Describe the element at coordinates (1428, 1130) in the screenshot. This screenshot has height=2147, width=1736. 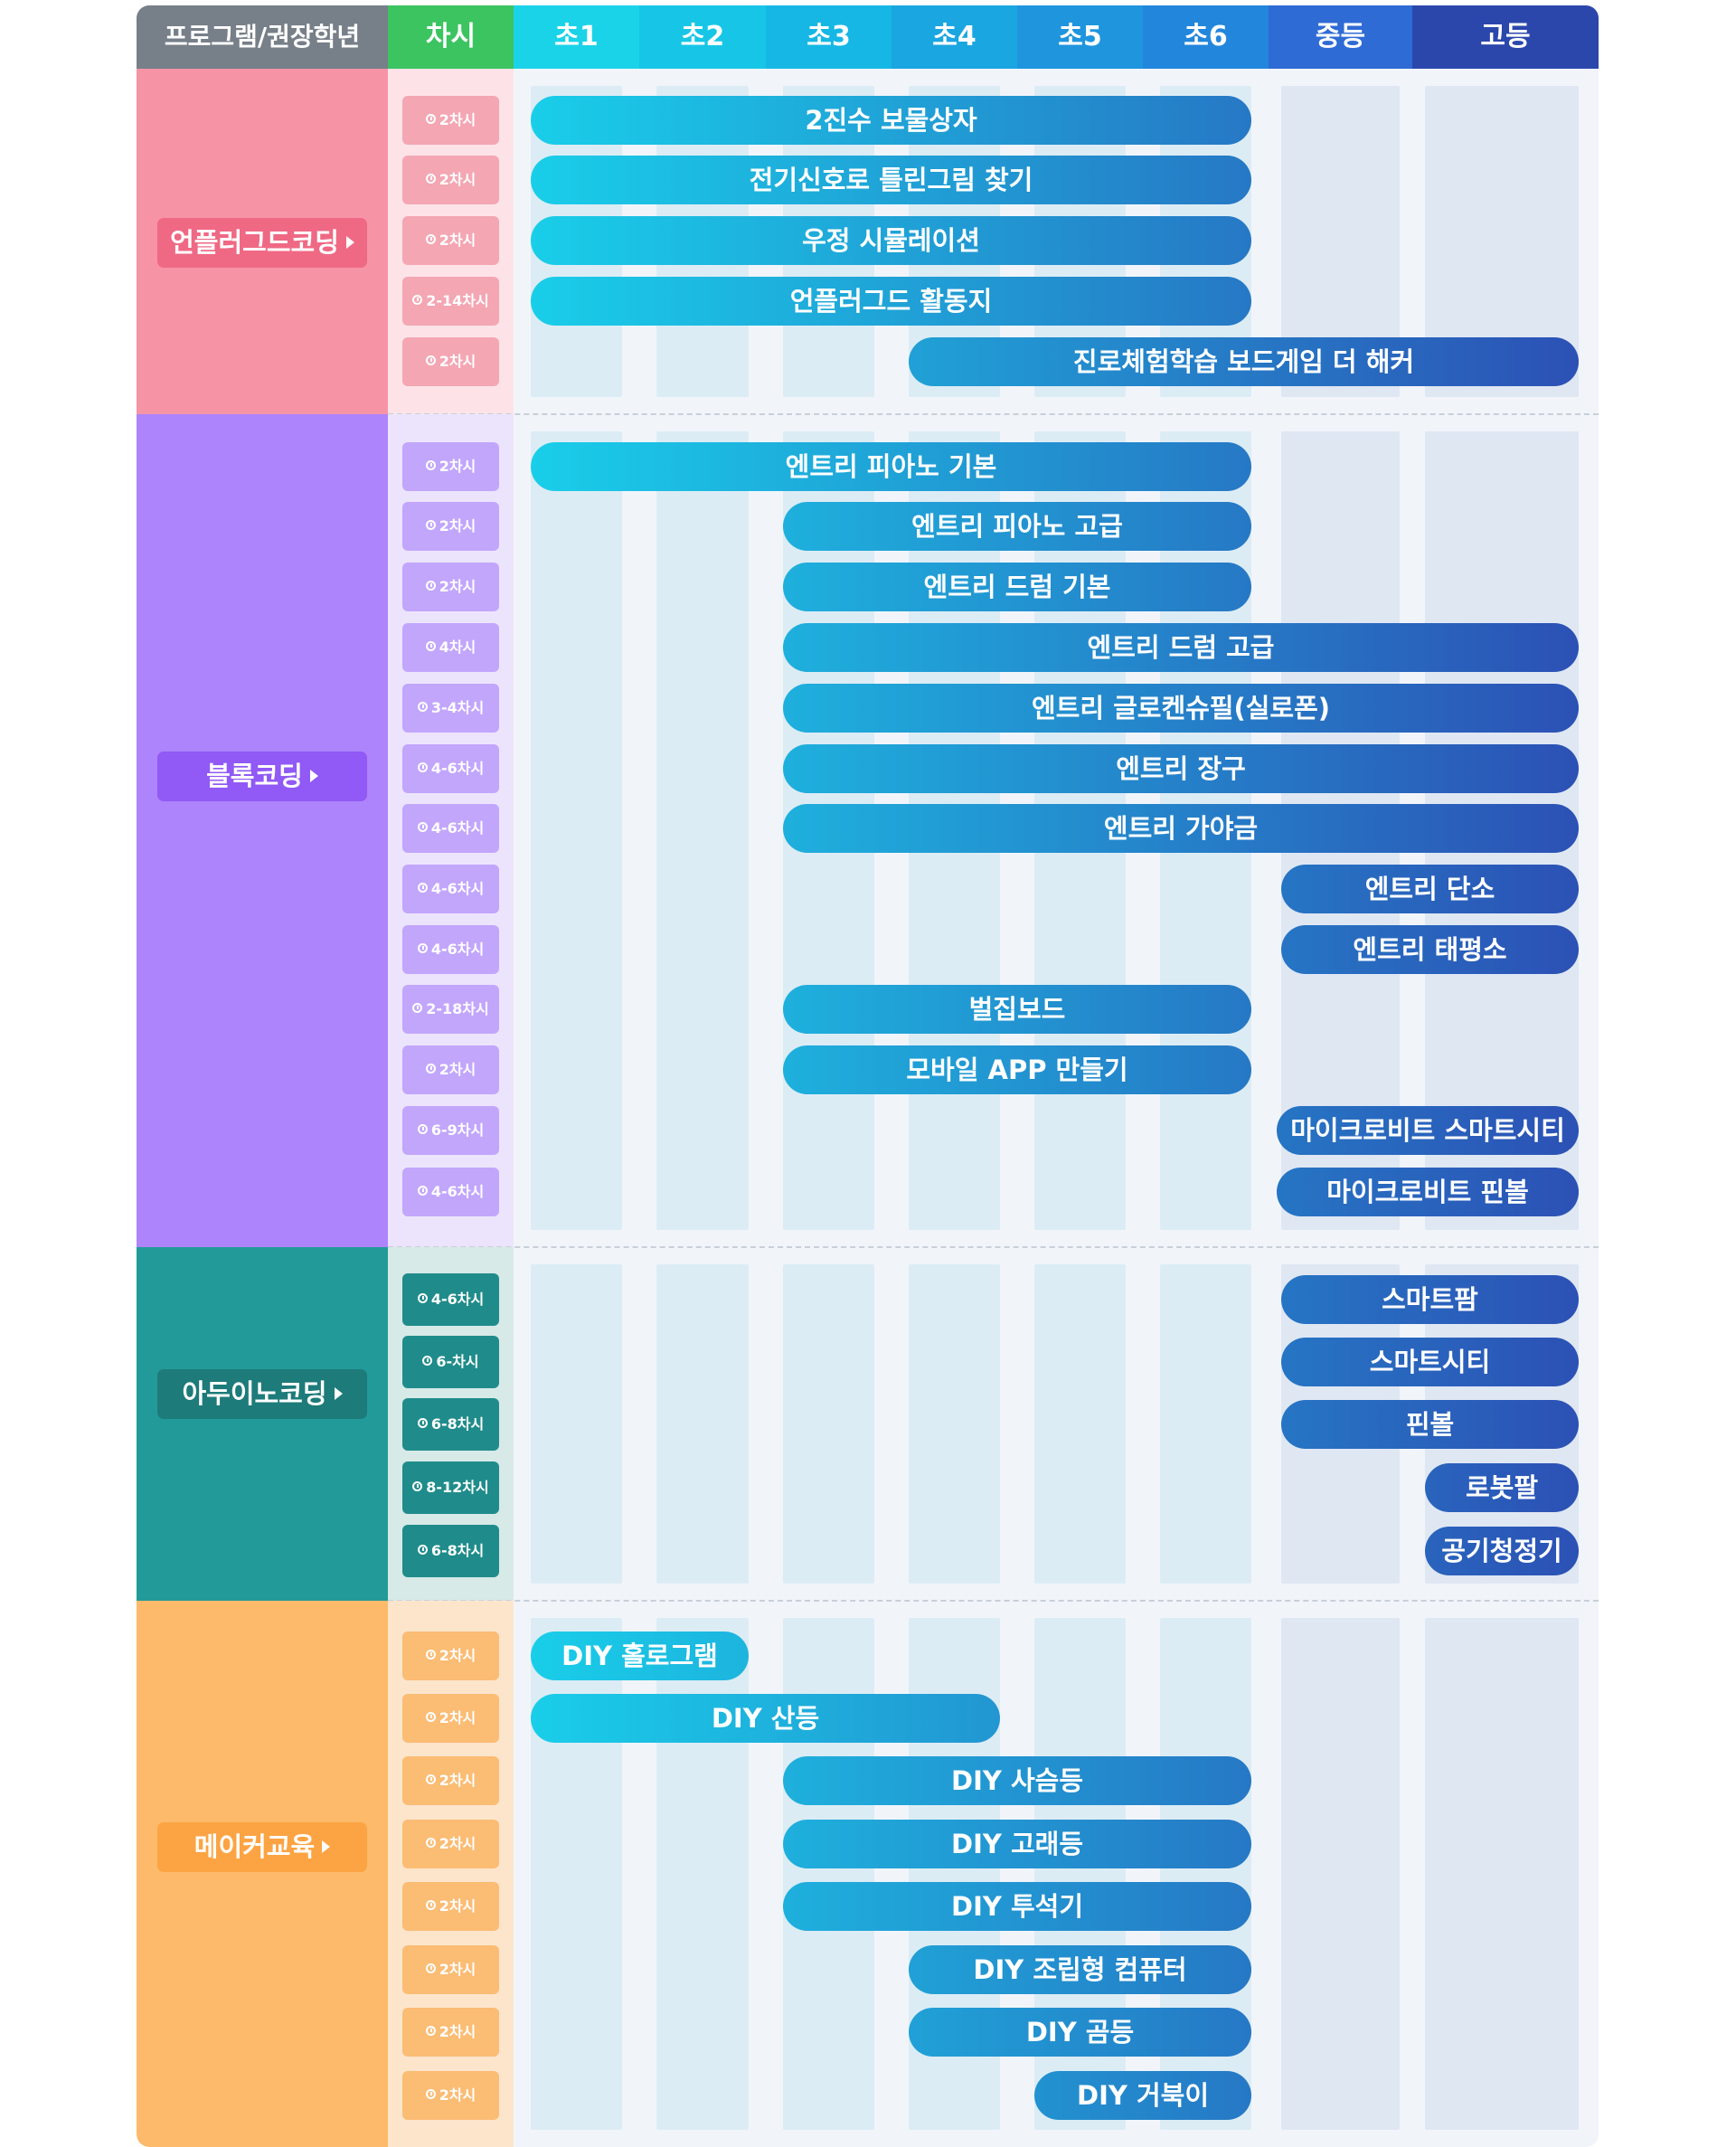
I see `program-bar: 마이크로비트 스마트시티` at that location.